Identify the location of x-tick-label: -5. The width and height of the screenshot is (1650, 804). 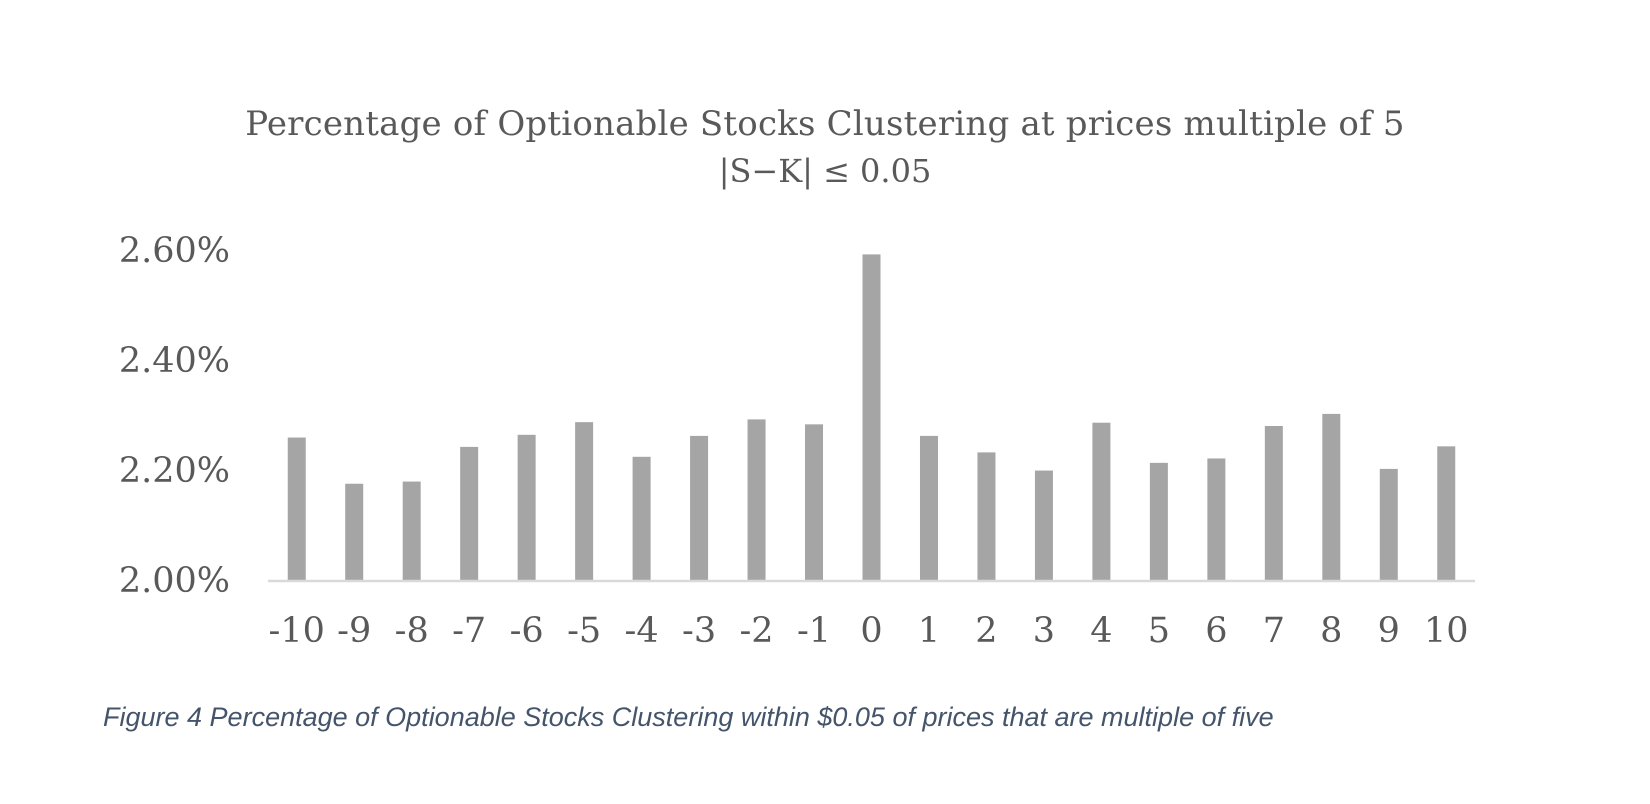
(584, 631).